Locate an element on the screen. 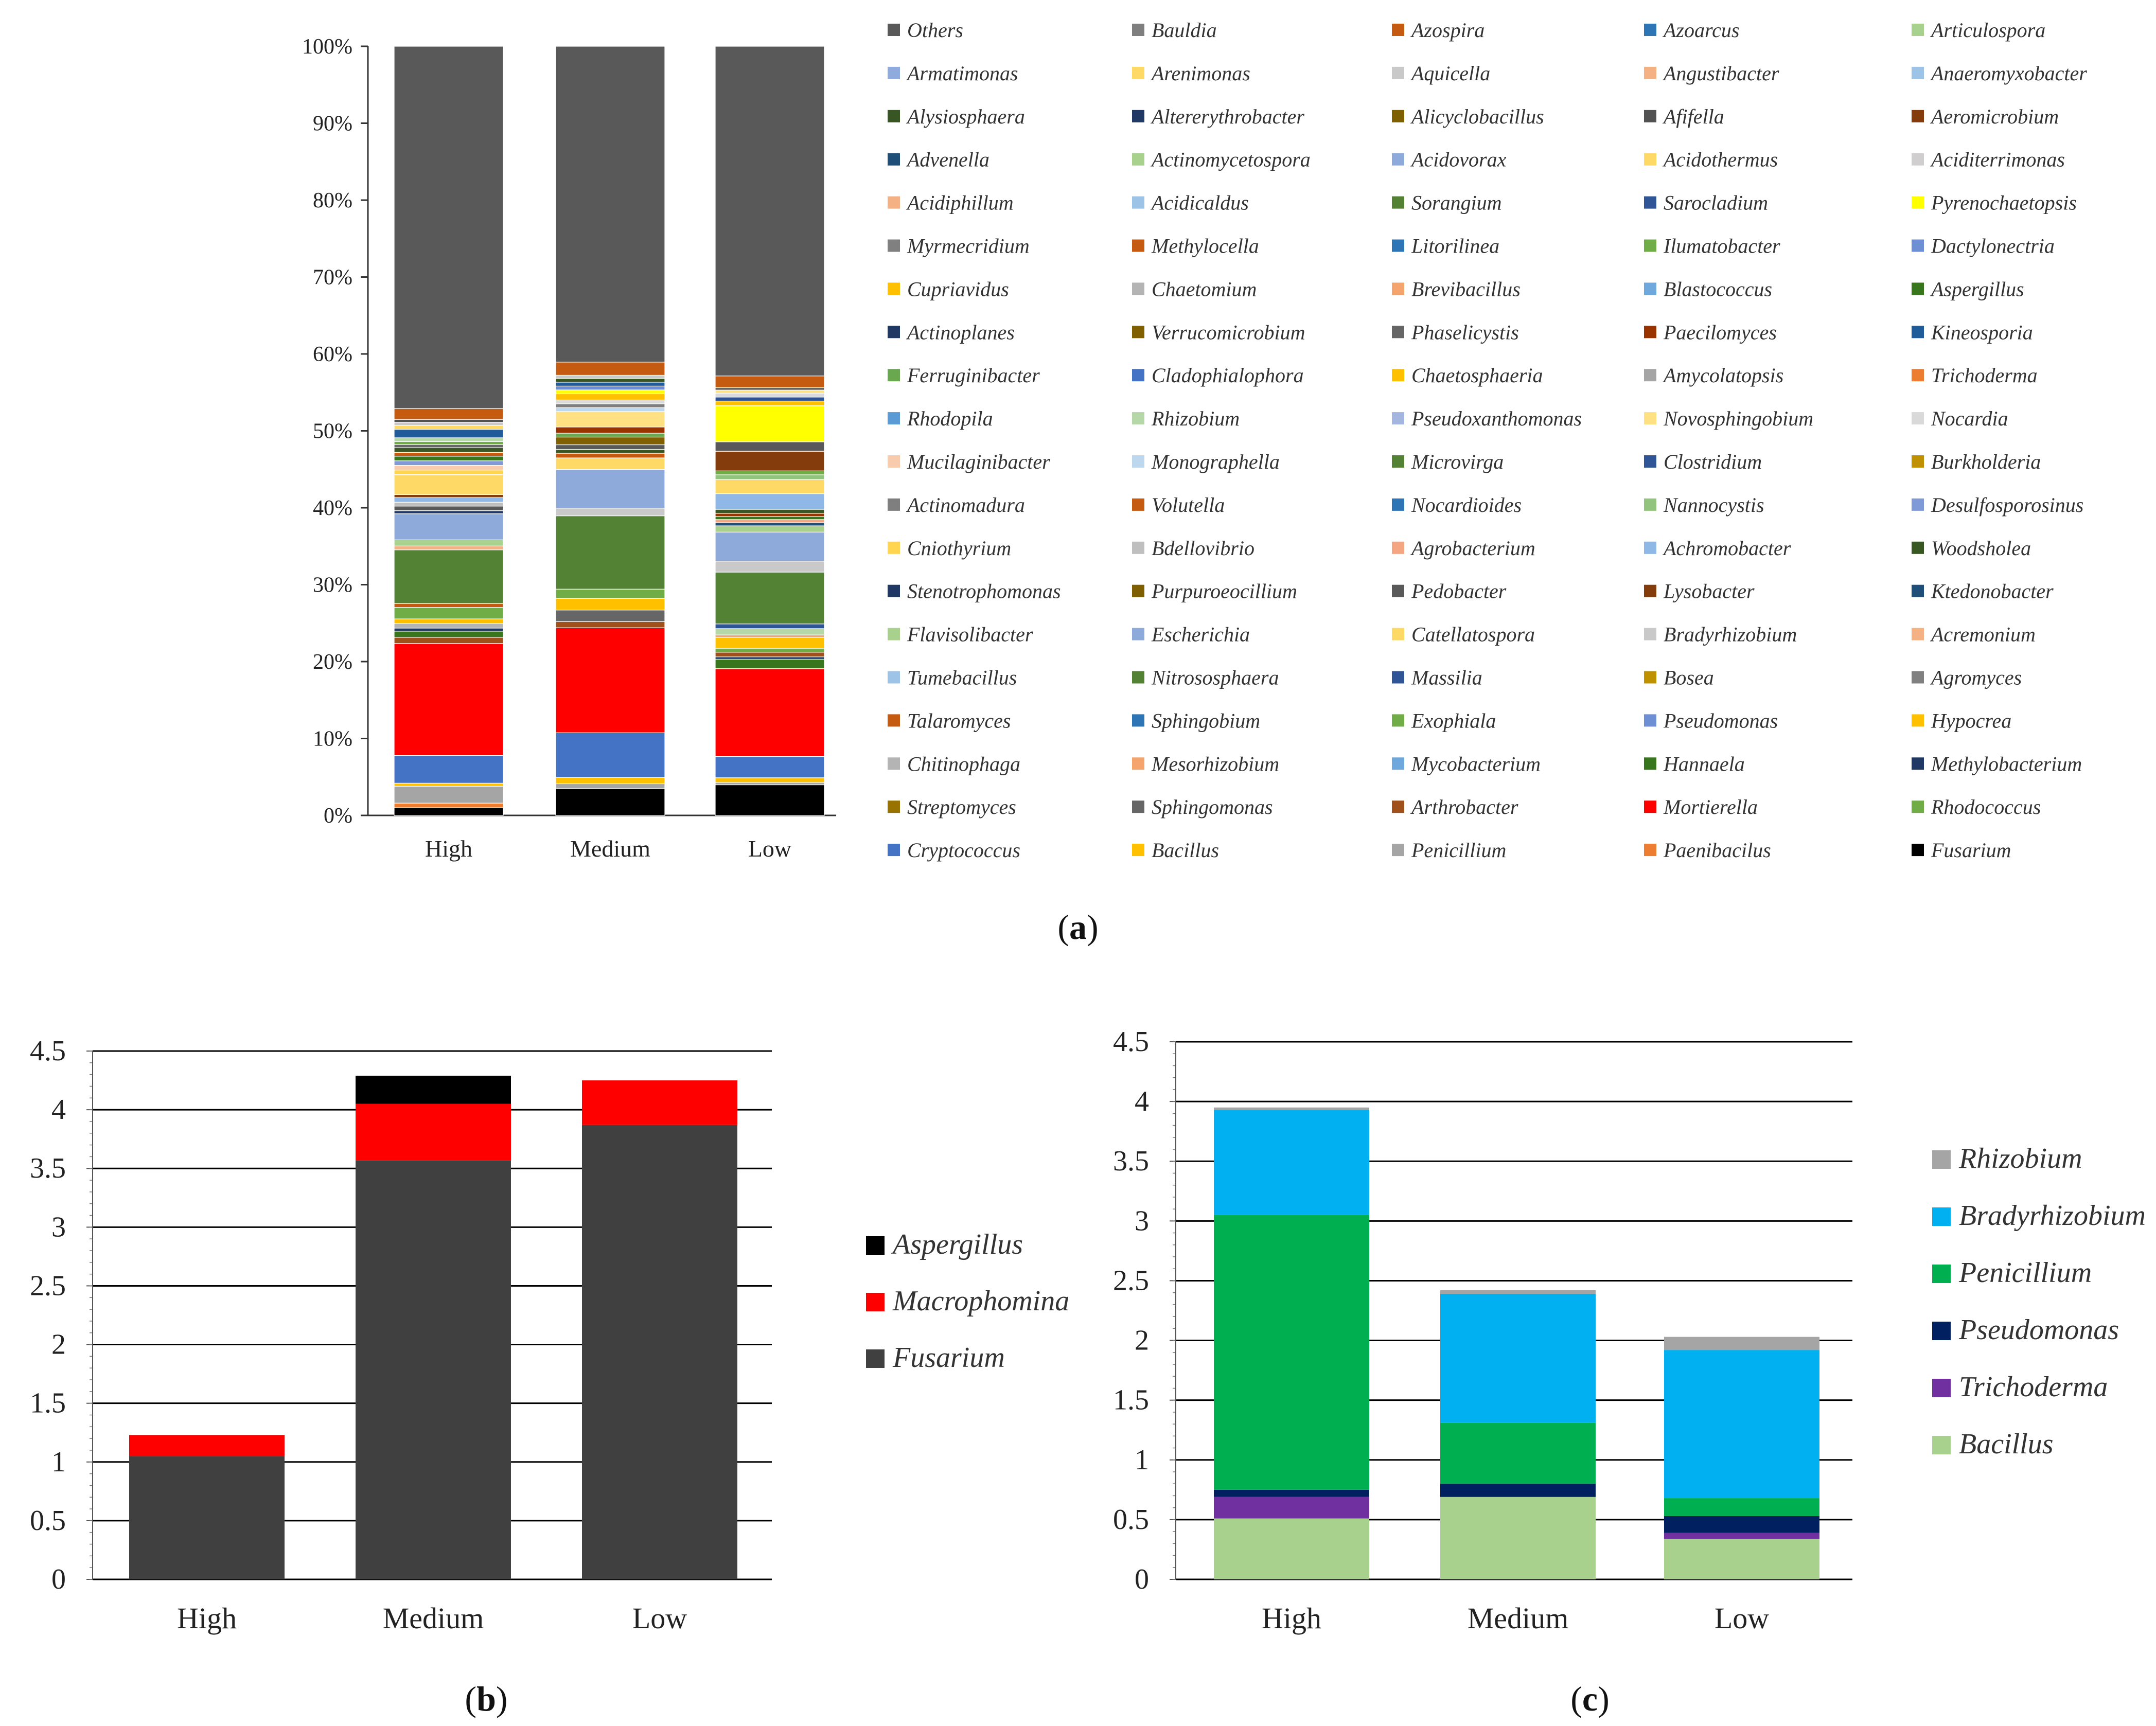 This screenshot has height=1726, width=2156. panel-letter-a: a is located at coordinates (1078, 927).